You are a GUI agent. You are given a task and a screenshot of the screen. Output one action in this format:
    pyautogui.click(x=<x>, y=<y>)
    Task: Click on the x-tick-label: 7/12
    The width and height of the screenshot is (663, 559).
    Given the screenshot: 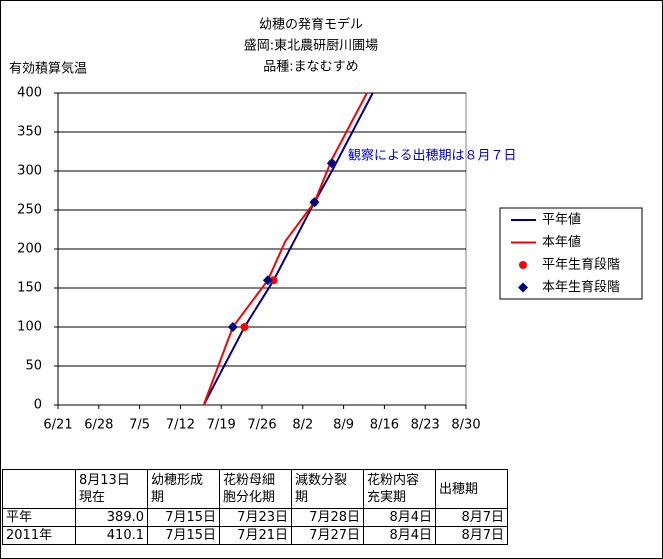 What is the action you would take?
    pyautogui.click(x=180, y=425)
    